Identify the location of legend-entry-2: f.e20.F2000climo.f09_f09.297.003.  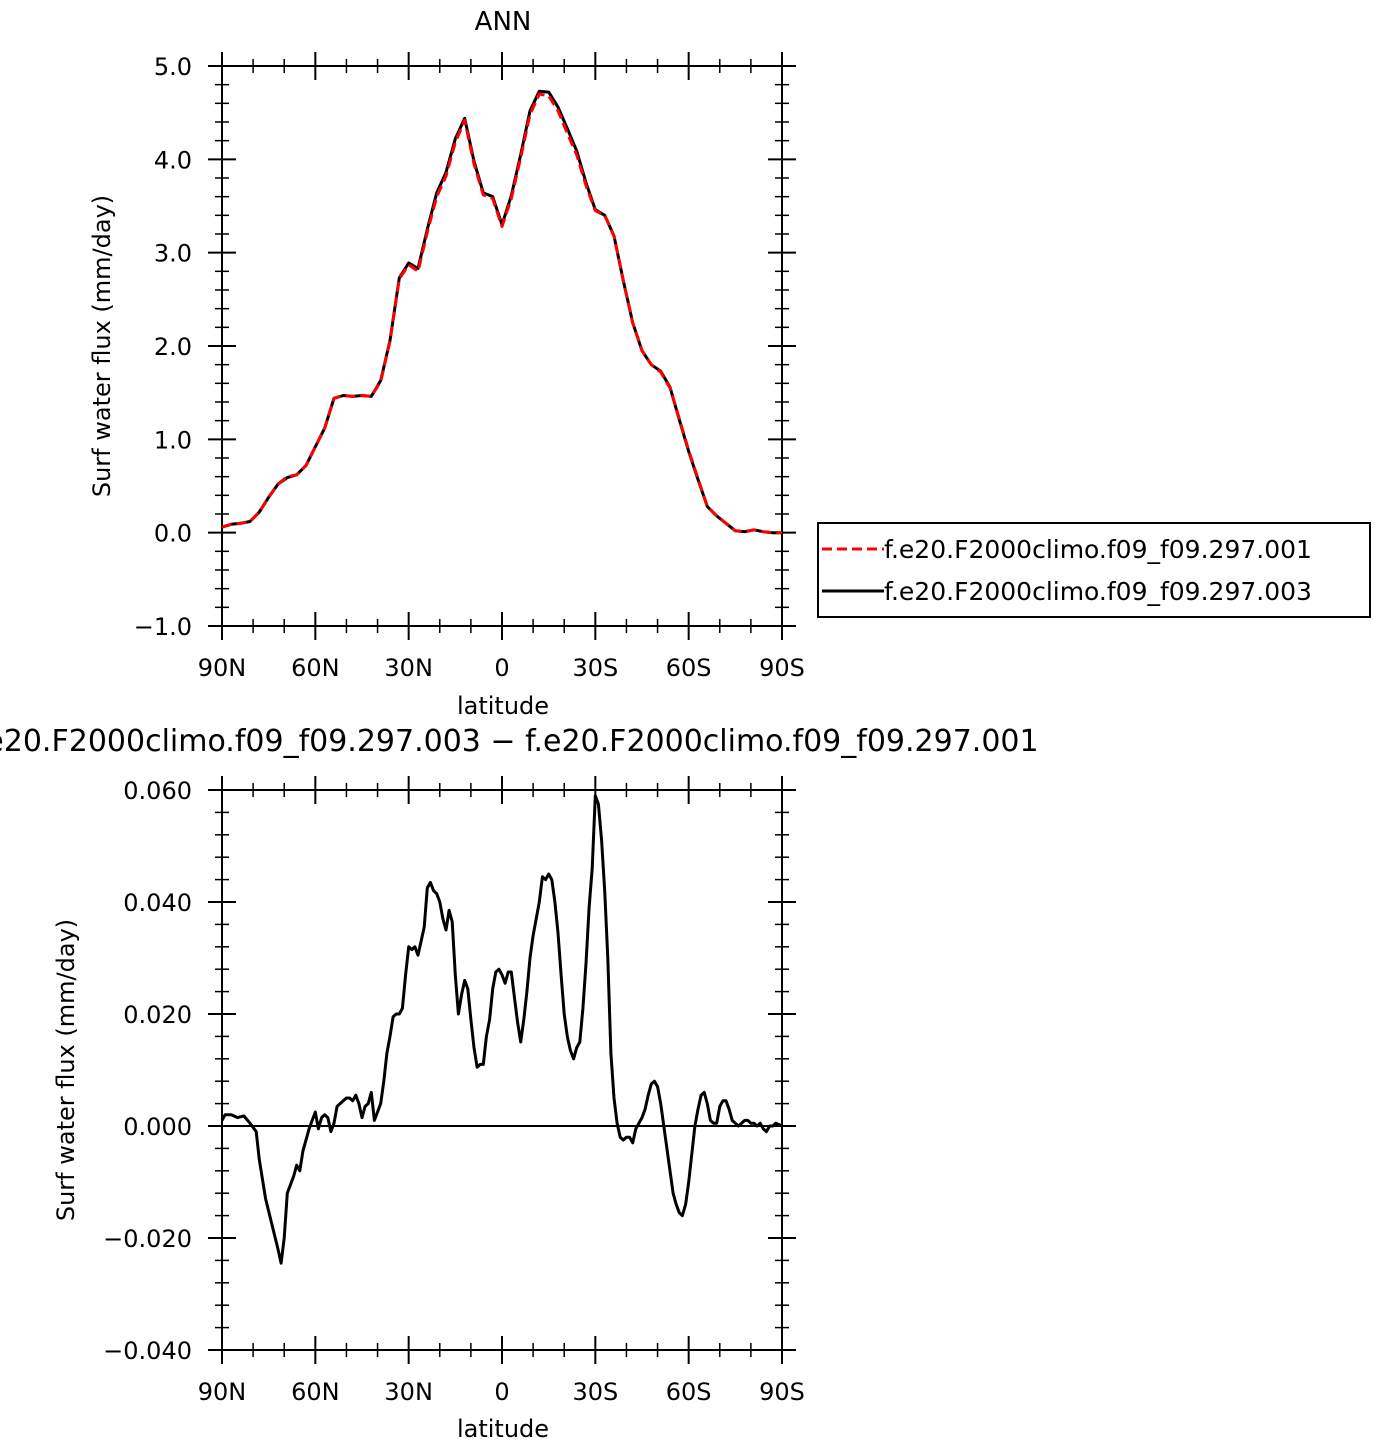
(1067, 591).